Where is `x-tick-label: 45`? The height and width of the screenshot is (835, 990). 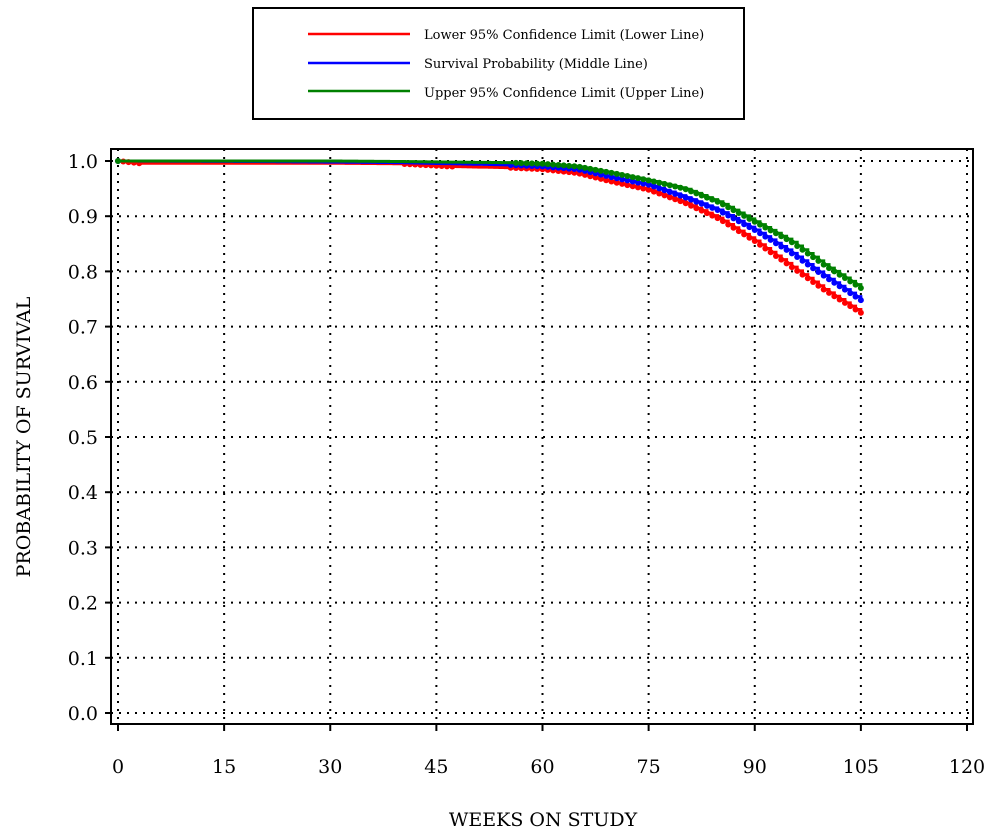 x-tick-label: 45 is located at coordinates (436, 767).